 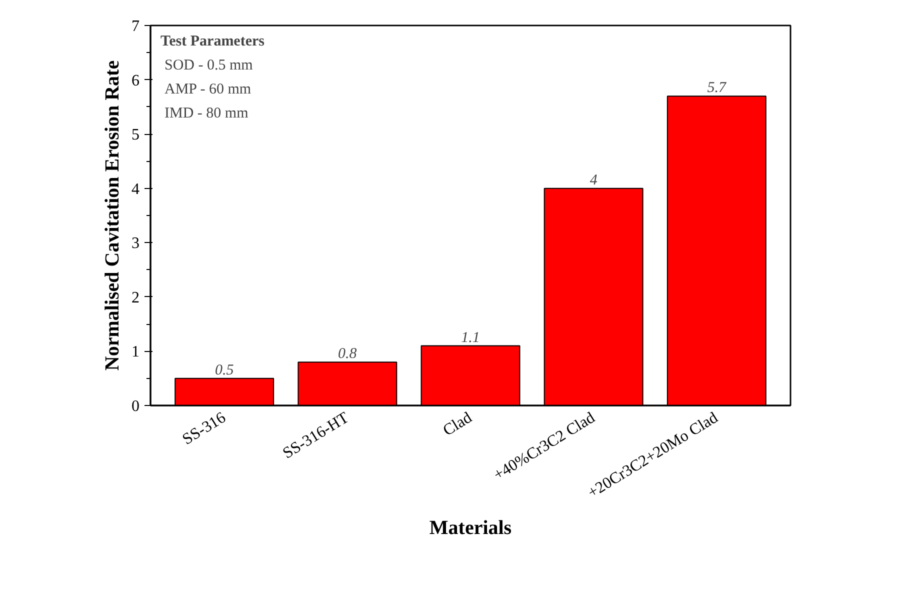 What do you see at coordinates (209, 66) in the screenshot?
I see `annotation: SOD - 0.5 mm` at bounding box center [209, 66].